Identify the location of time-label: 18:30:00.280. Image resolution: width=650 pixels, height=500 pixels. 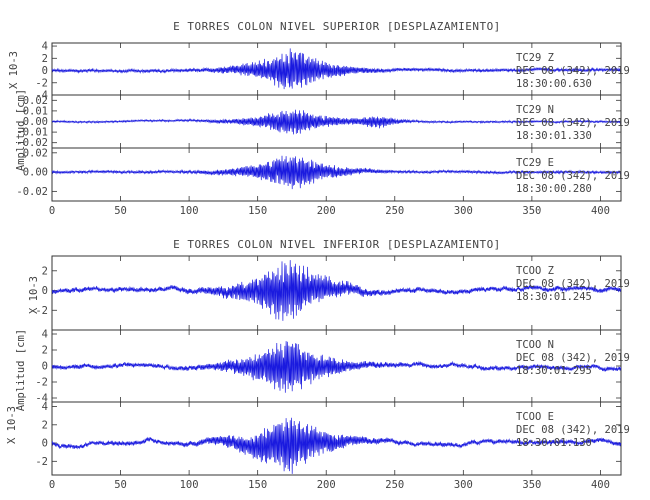
(554, 189).